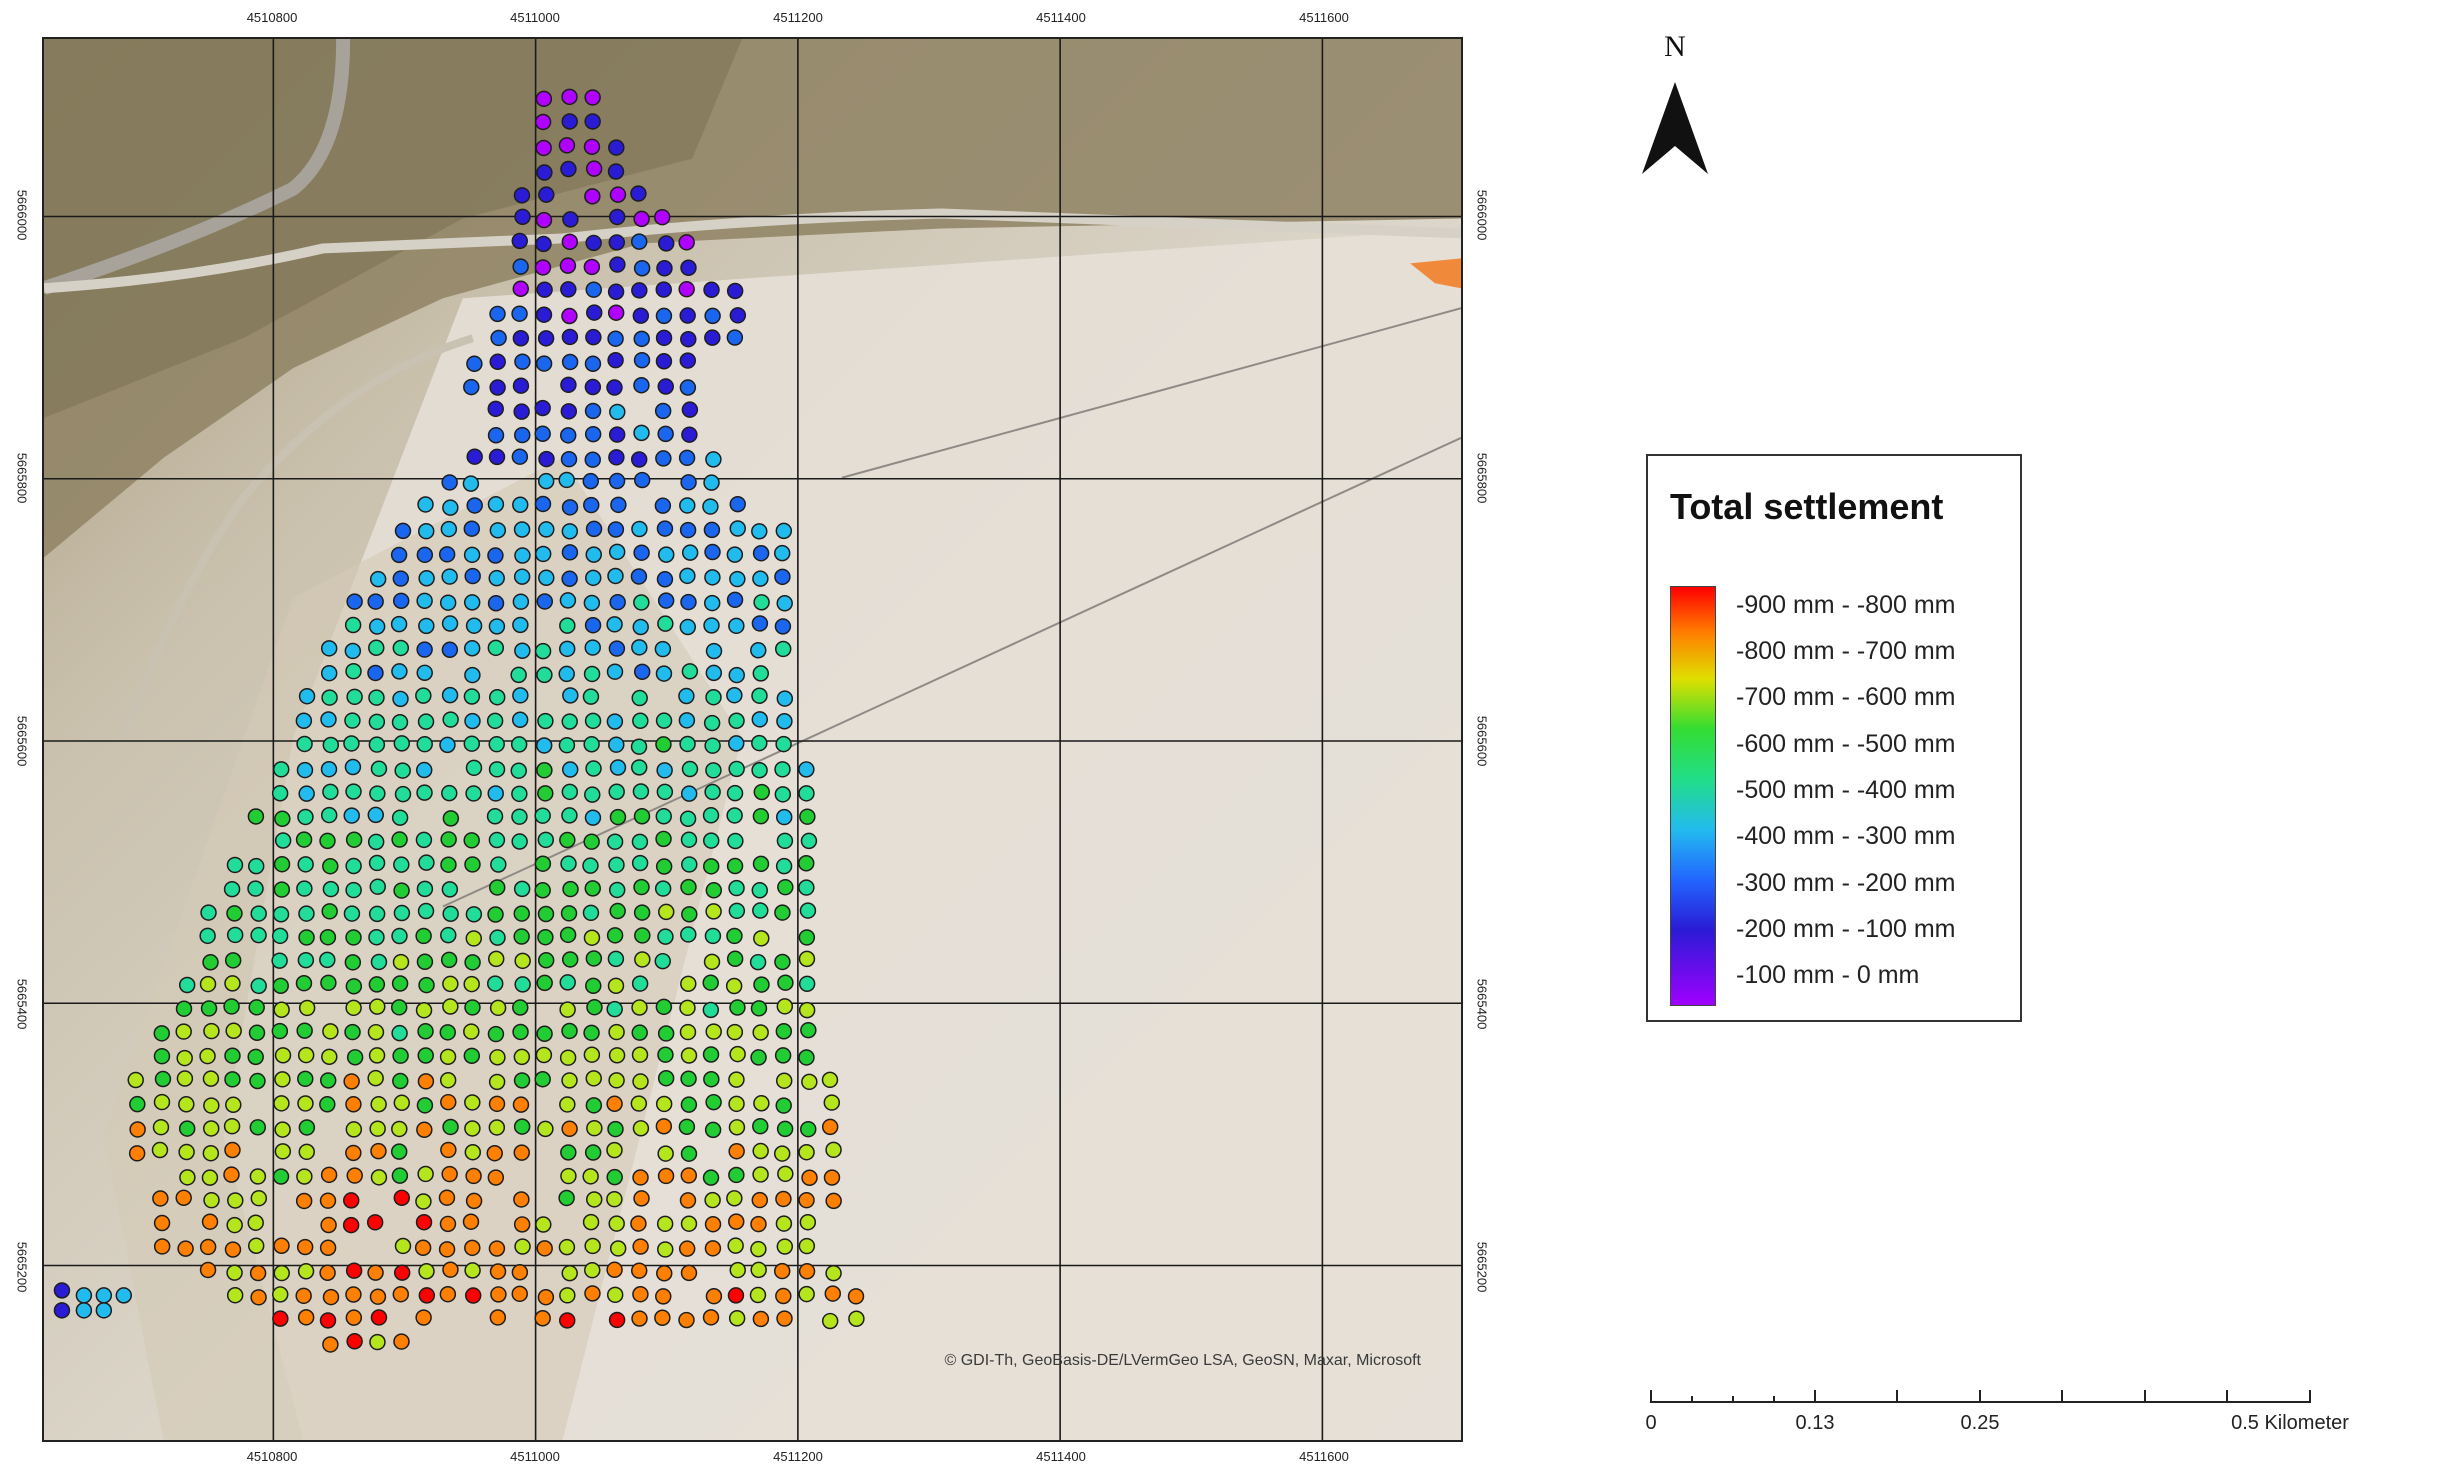 The image size is (2439, 1481). Describe the element at coordinates (22, 741) in the screenshot. I see `y-tick-label-left: 5665600` at that location.